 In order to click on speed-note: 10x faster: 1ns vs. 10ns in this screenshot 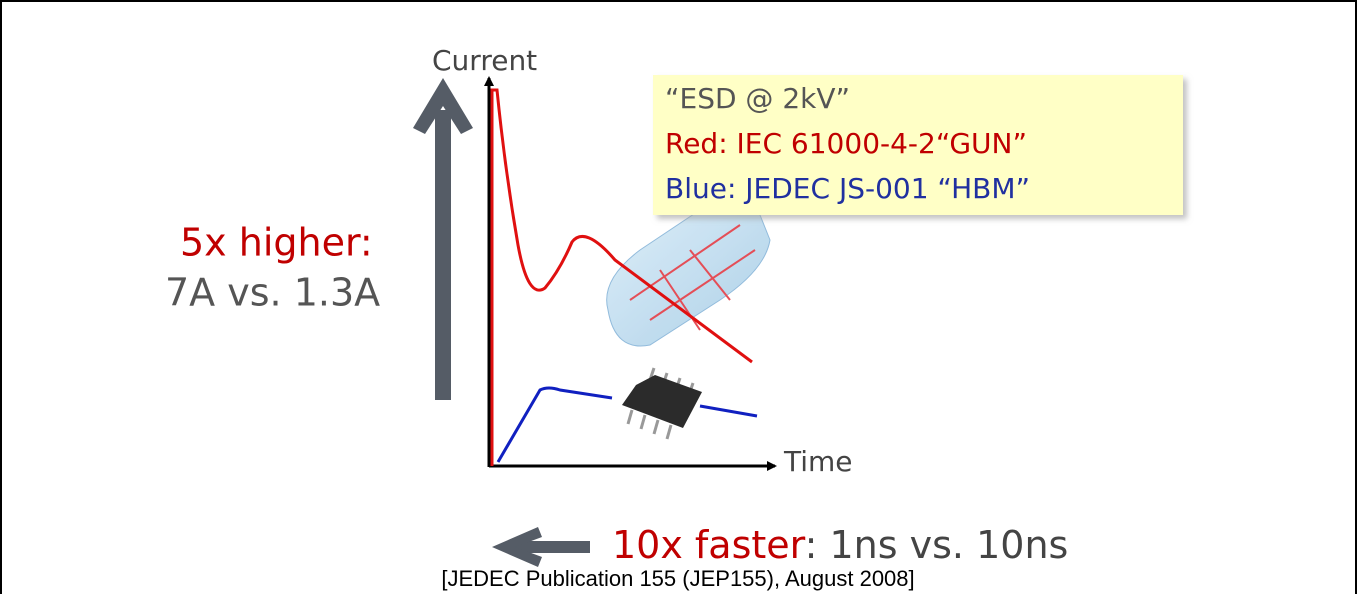, I will do `click(840, 545)`.